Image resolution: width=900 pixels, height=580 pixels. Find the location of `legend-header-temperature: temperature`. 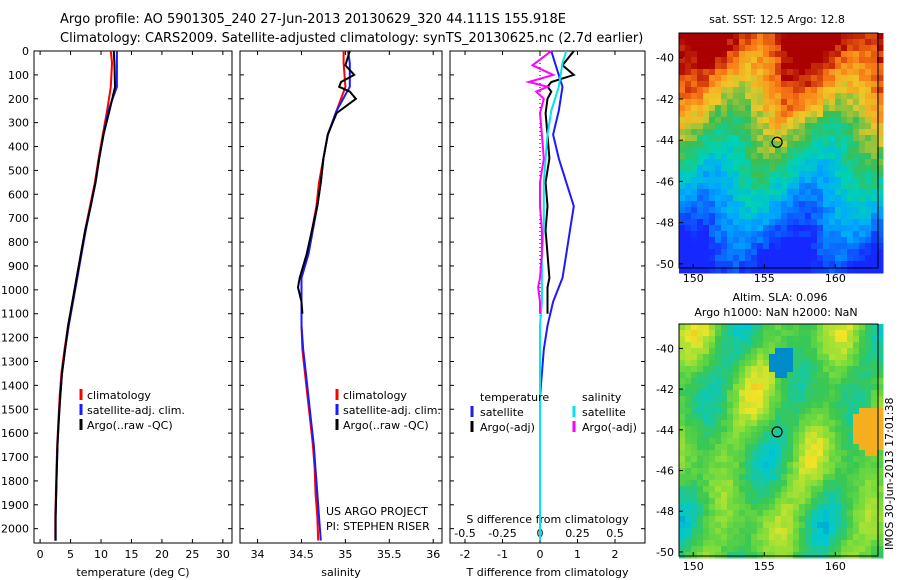

legend-header-temperature: temperature is located at coordinates (514, 397).